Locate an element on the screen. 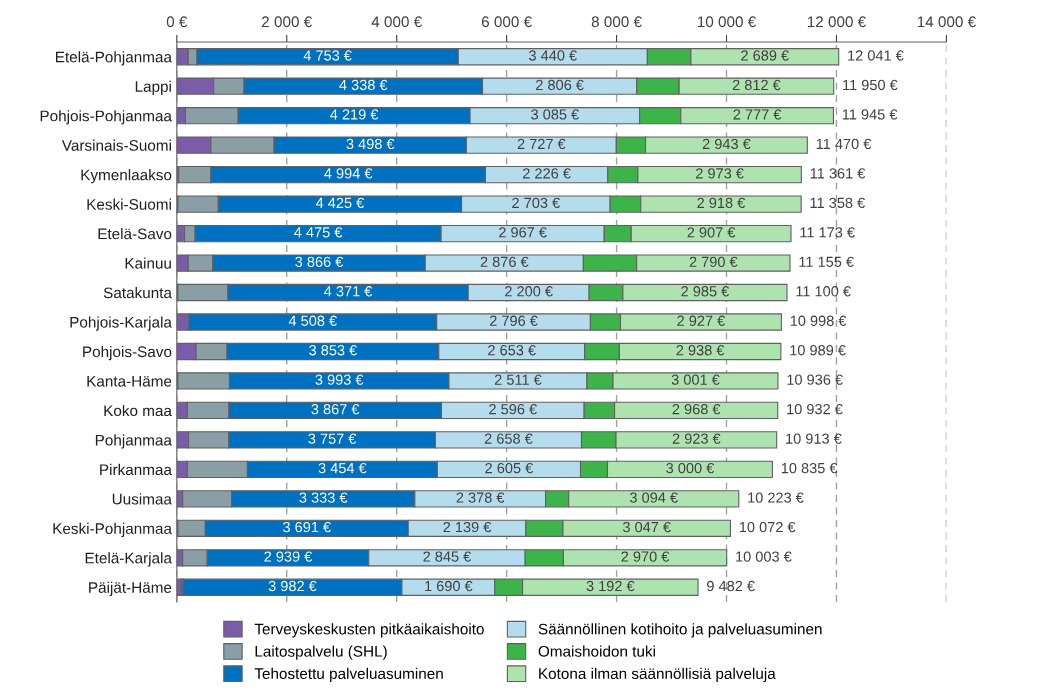 This screenshot has width=1040, height=700. data-label: 2 943 € is located at coordinates (726, 144).